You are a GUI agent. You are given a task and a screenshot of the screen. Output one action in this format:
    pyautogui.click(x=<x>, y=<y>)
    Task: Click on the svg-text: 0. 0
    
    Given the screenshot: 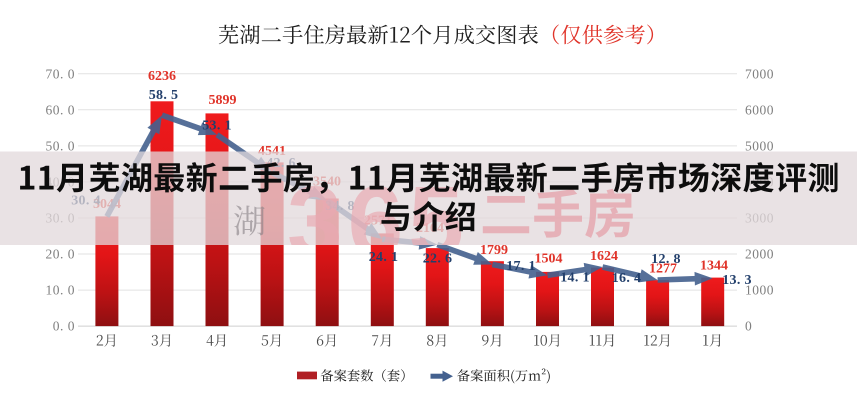 What is the action you would take?
    pyautogui.click(x=64, y=326)
    